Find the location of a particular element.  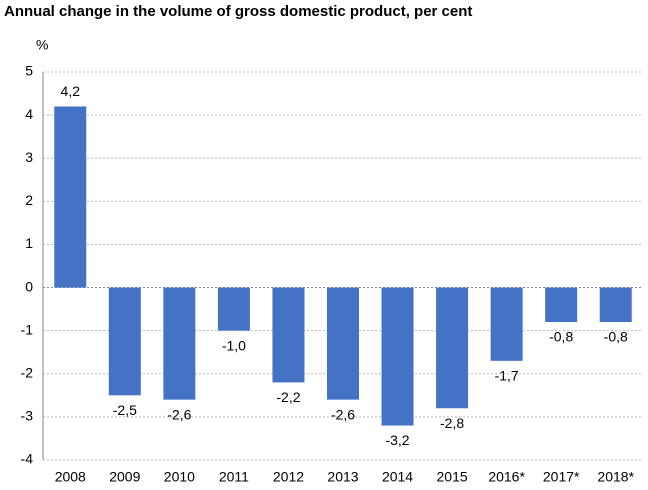

x-tick-label: 2010 is located at coordinates (179, 477).